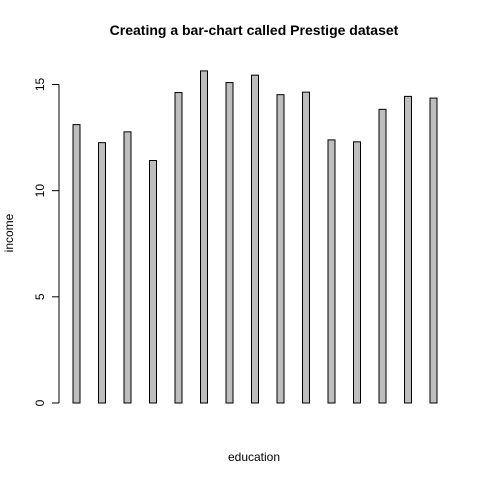  I want to click on y-tick-label: 10, so click(40, 191).